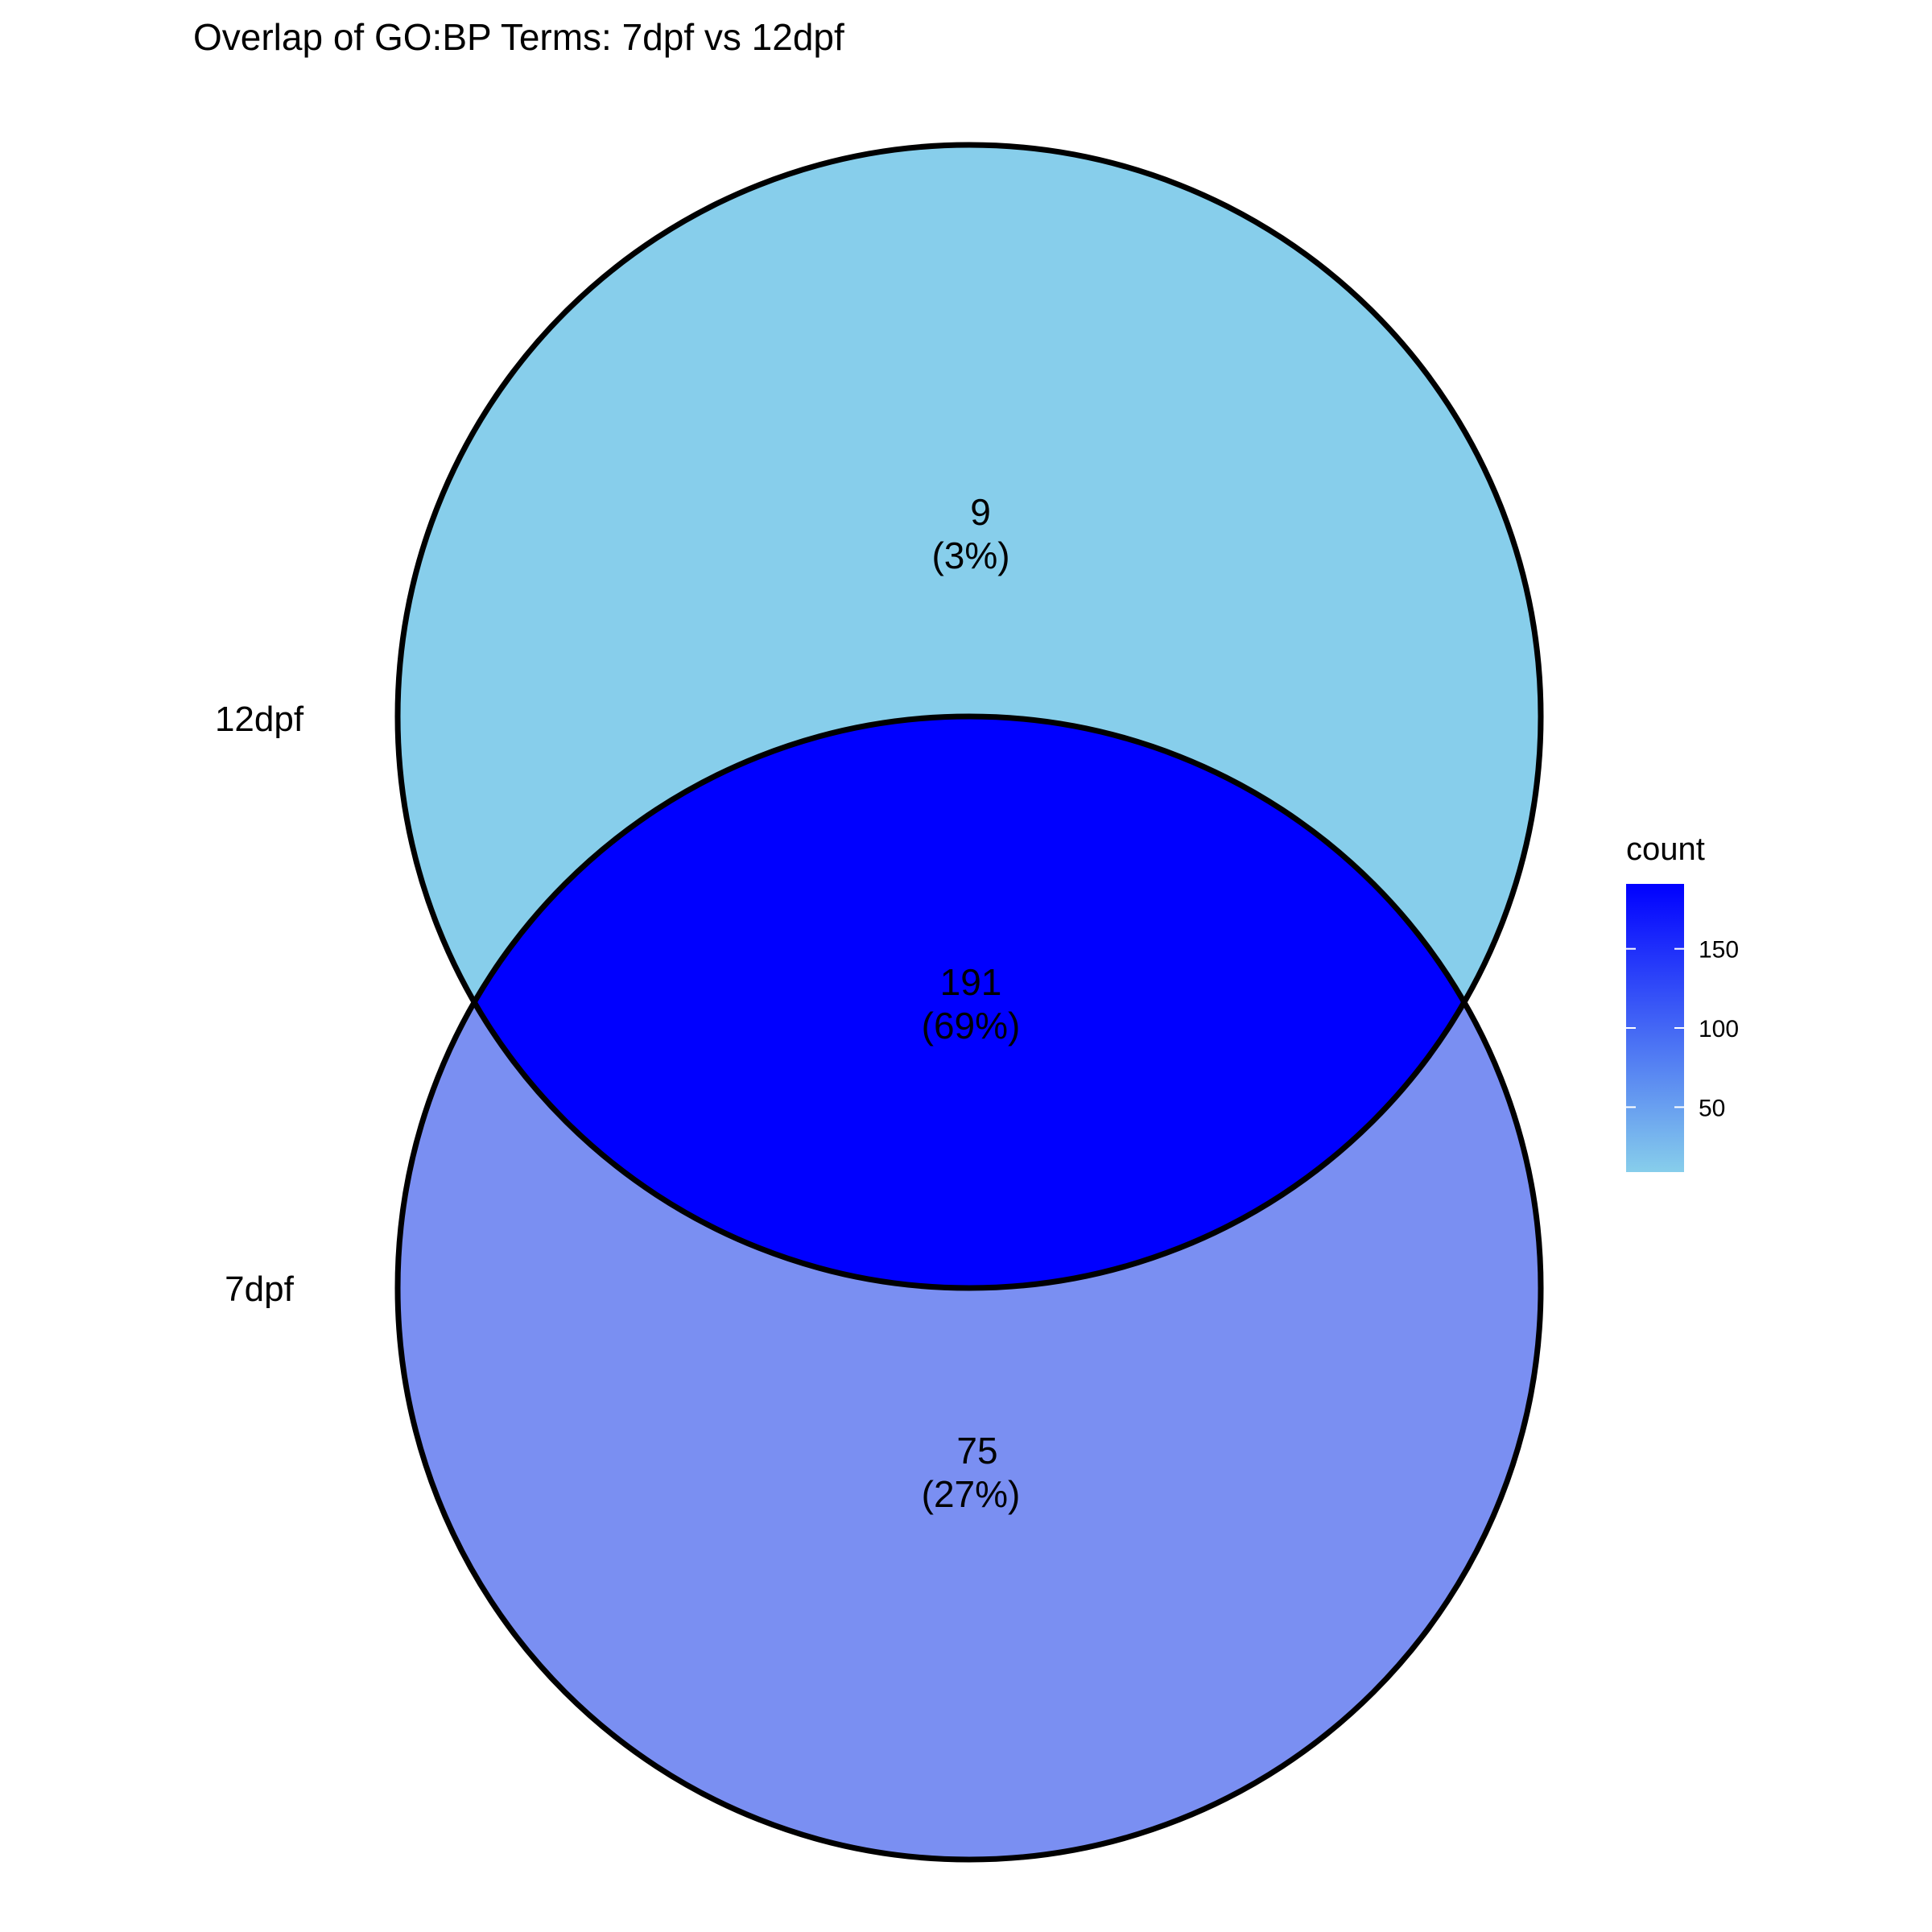 The height and width of the screenshot is (1932, 1932). I want to click on color-legend: count 50 100 150, so click(1683, 1002).